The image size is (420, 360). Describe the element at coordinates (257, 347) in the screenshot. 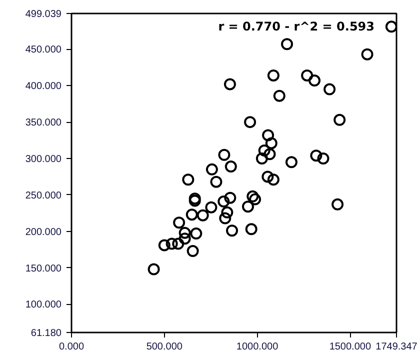

I see `x-tick-label: 1000.000` at that location.